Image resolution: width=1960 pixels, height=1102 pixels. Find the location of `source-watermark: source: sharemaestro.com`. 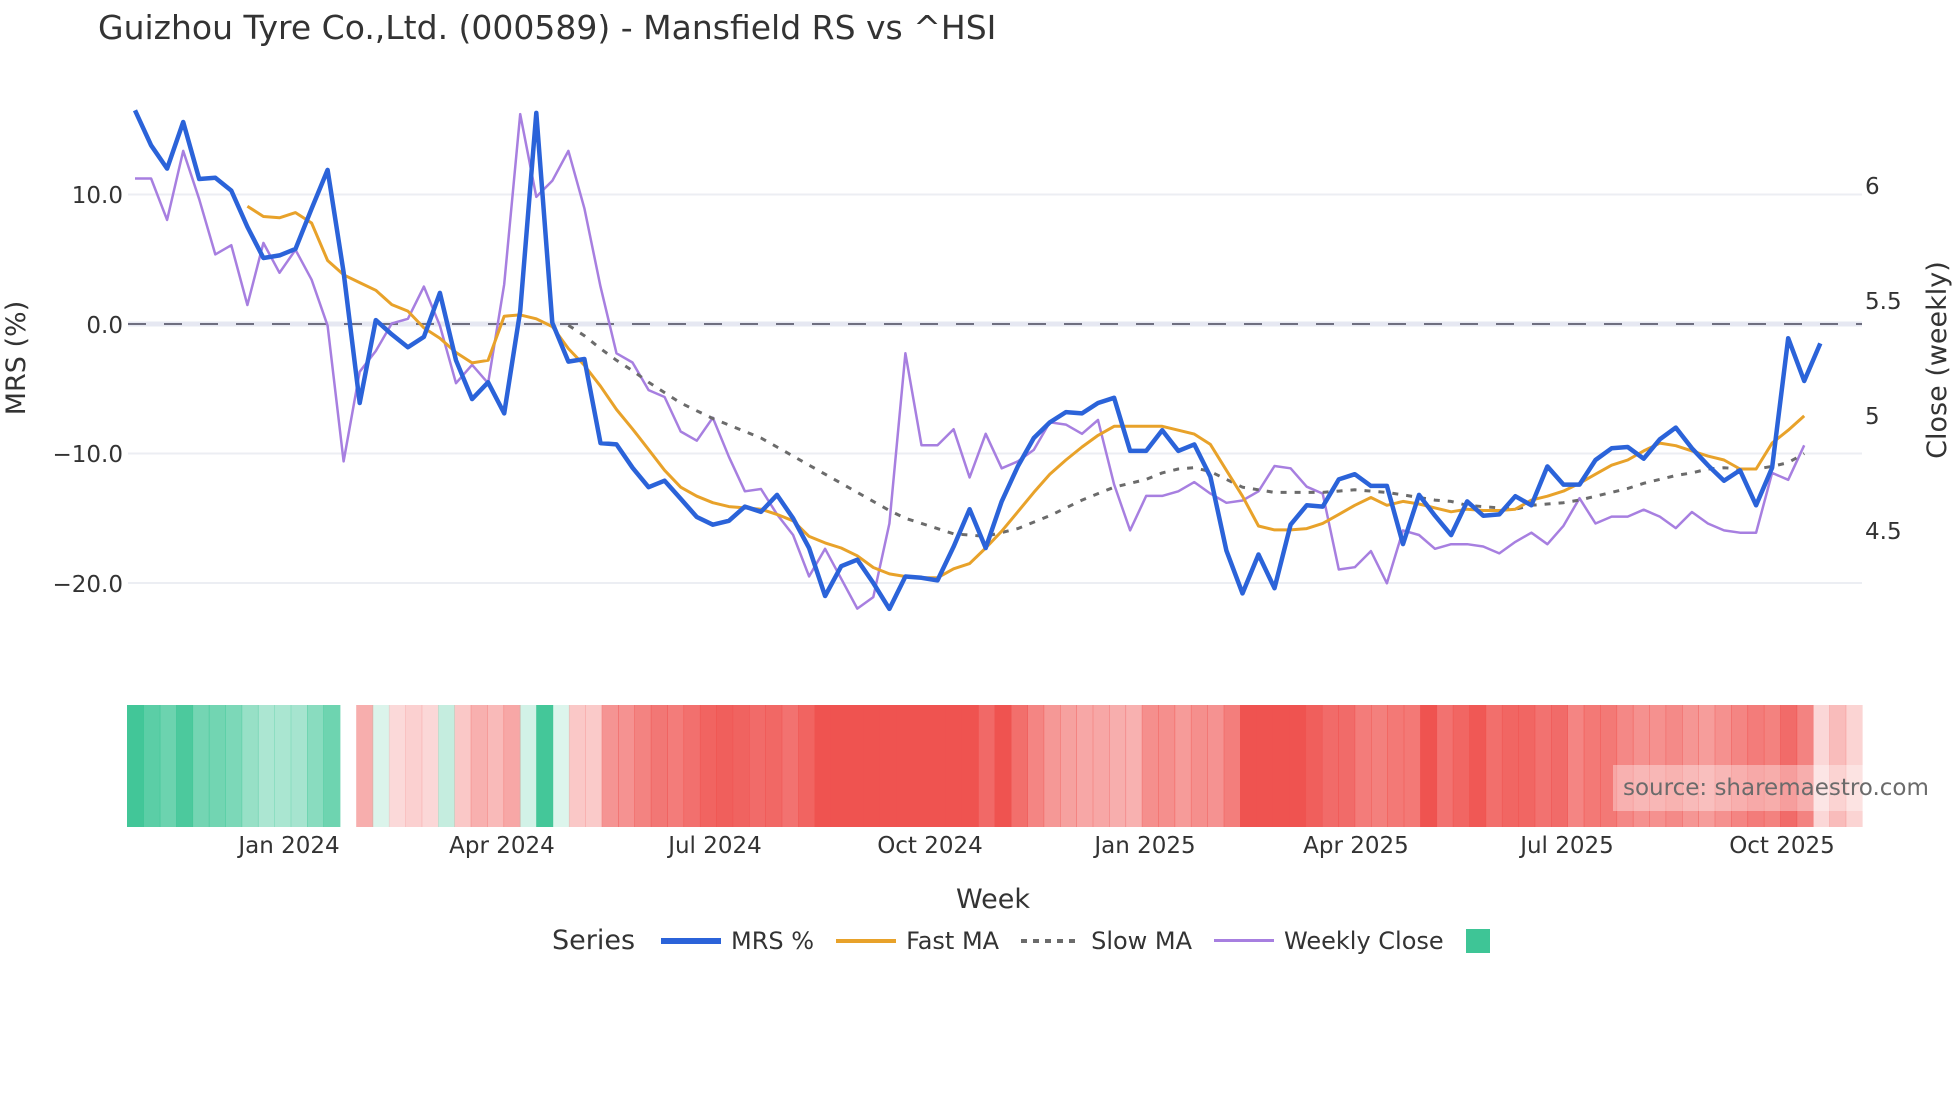

source-watermark: source: sharemaestro.com is located at coordinates (1778, 788).